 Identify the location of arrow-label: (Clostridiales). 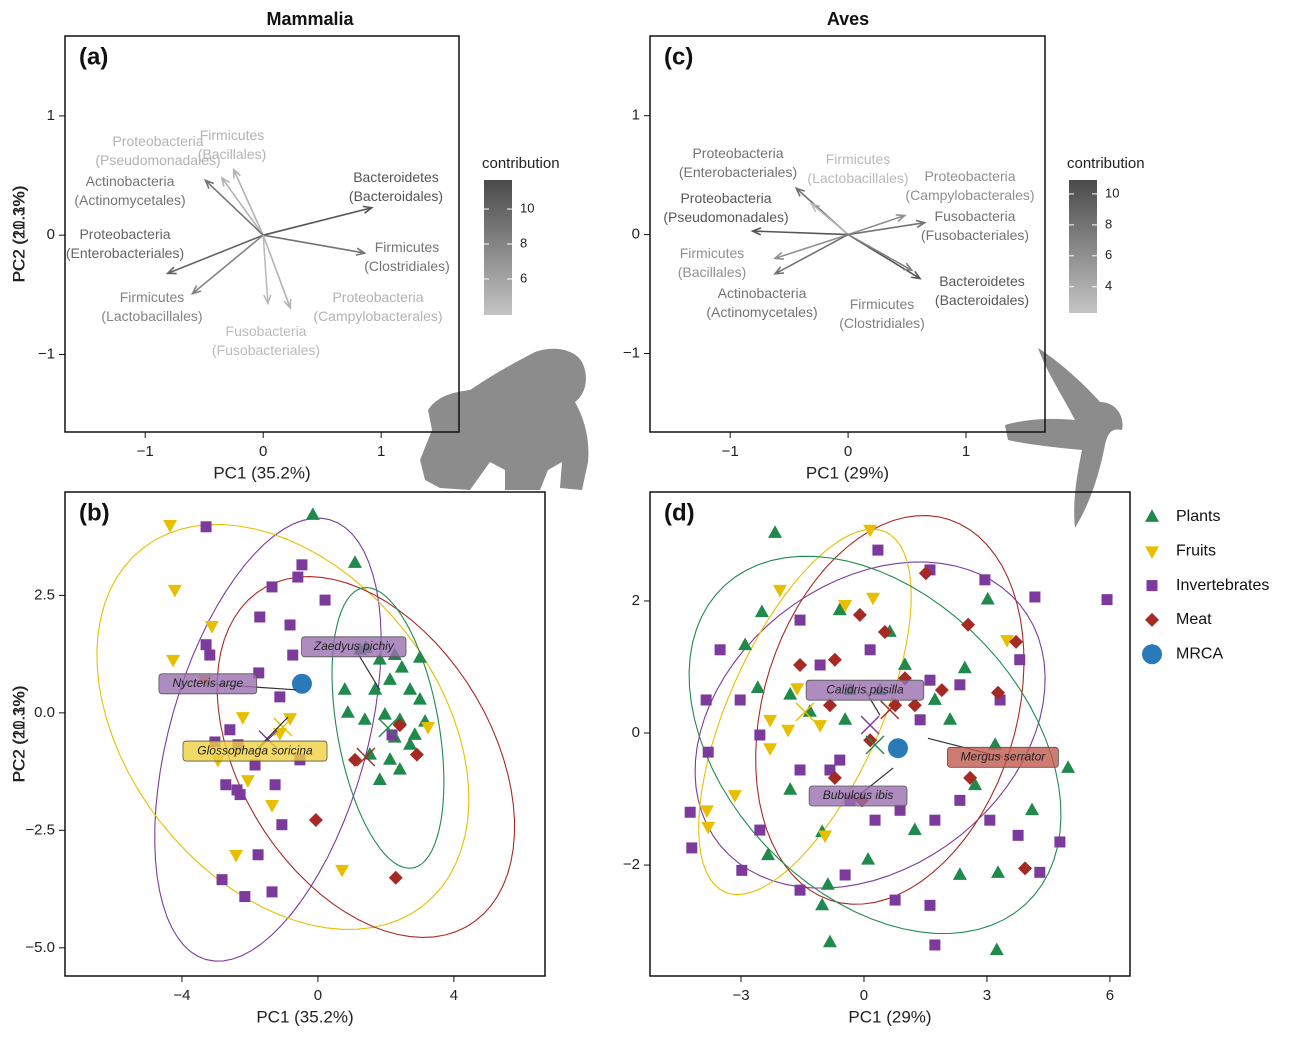
(407, 266).